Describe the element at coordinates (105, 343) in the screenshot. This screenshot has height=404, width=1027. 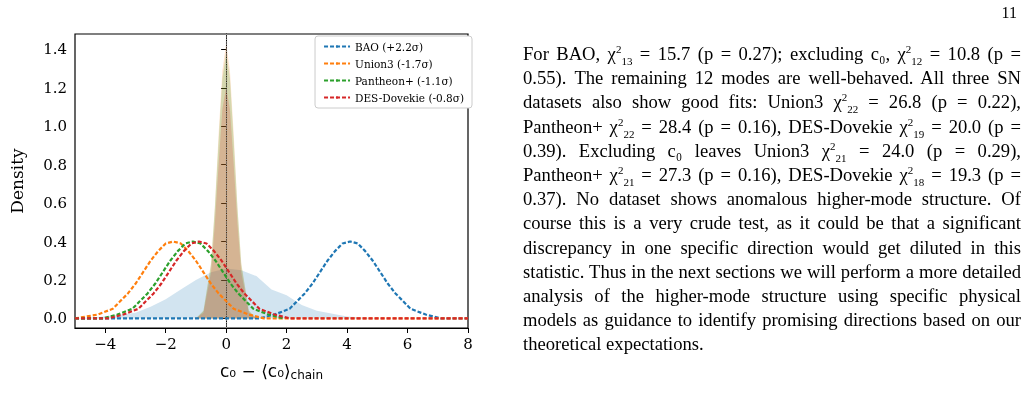
I see `x-tick-label: −4` at that location.